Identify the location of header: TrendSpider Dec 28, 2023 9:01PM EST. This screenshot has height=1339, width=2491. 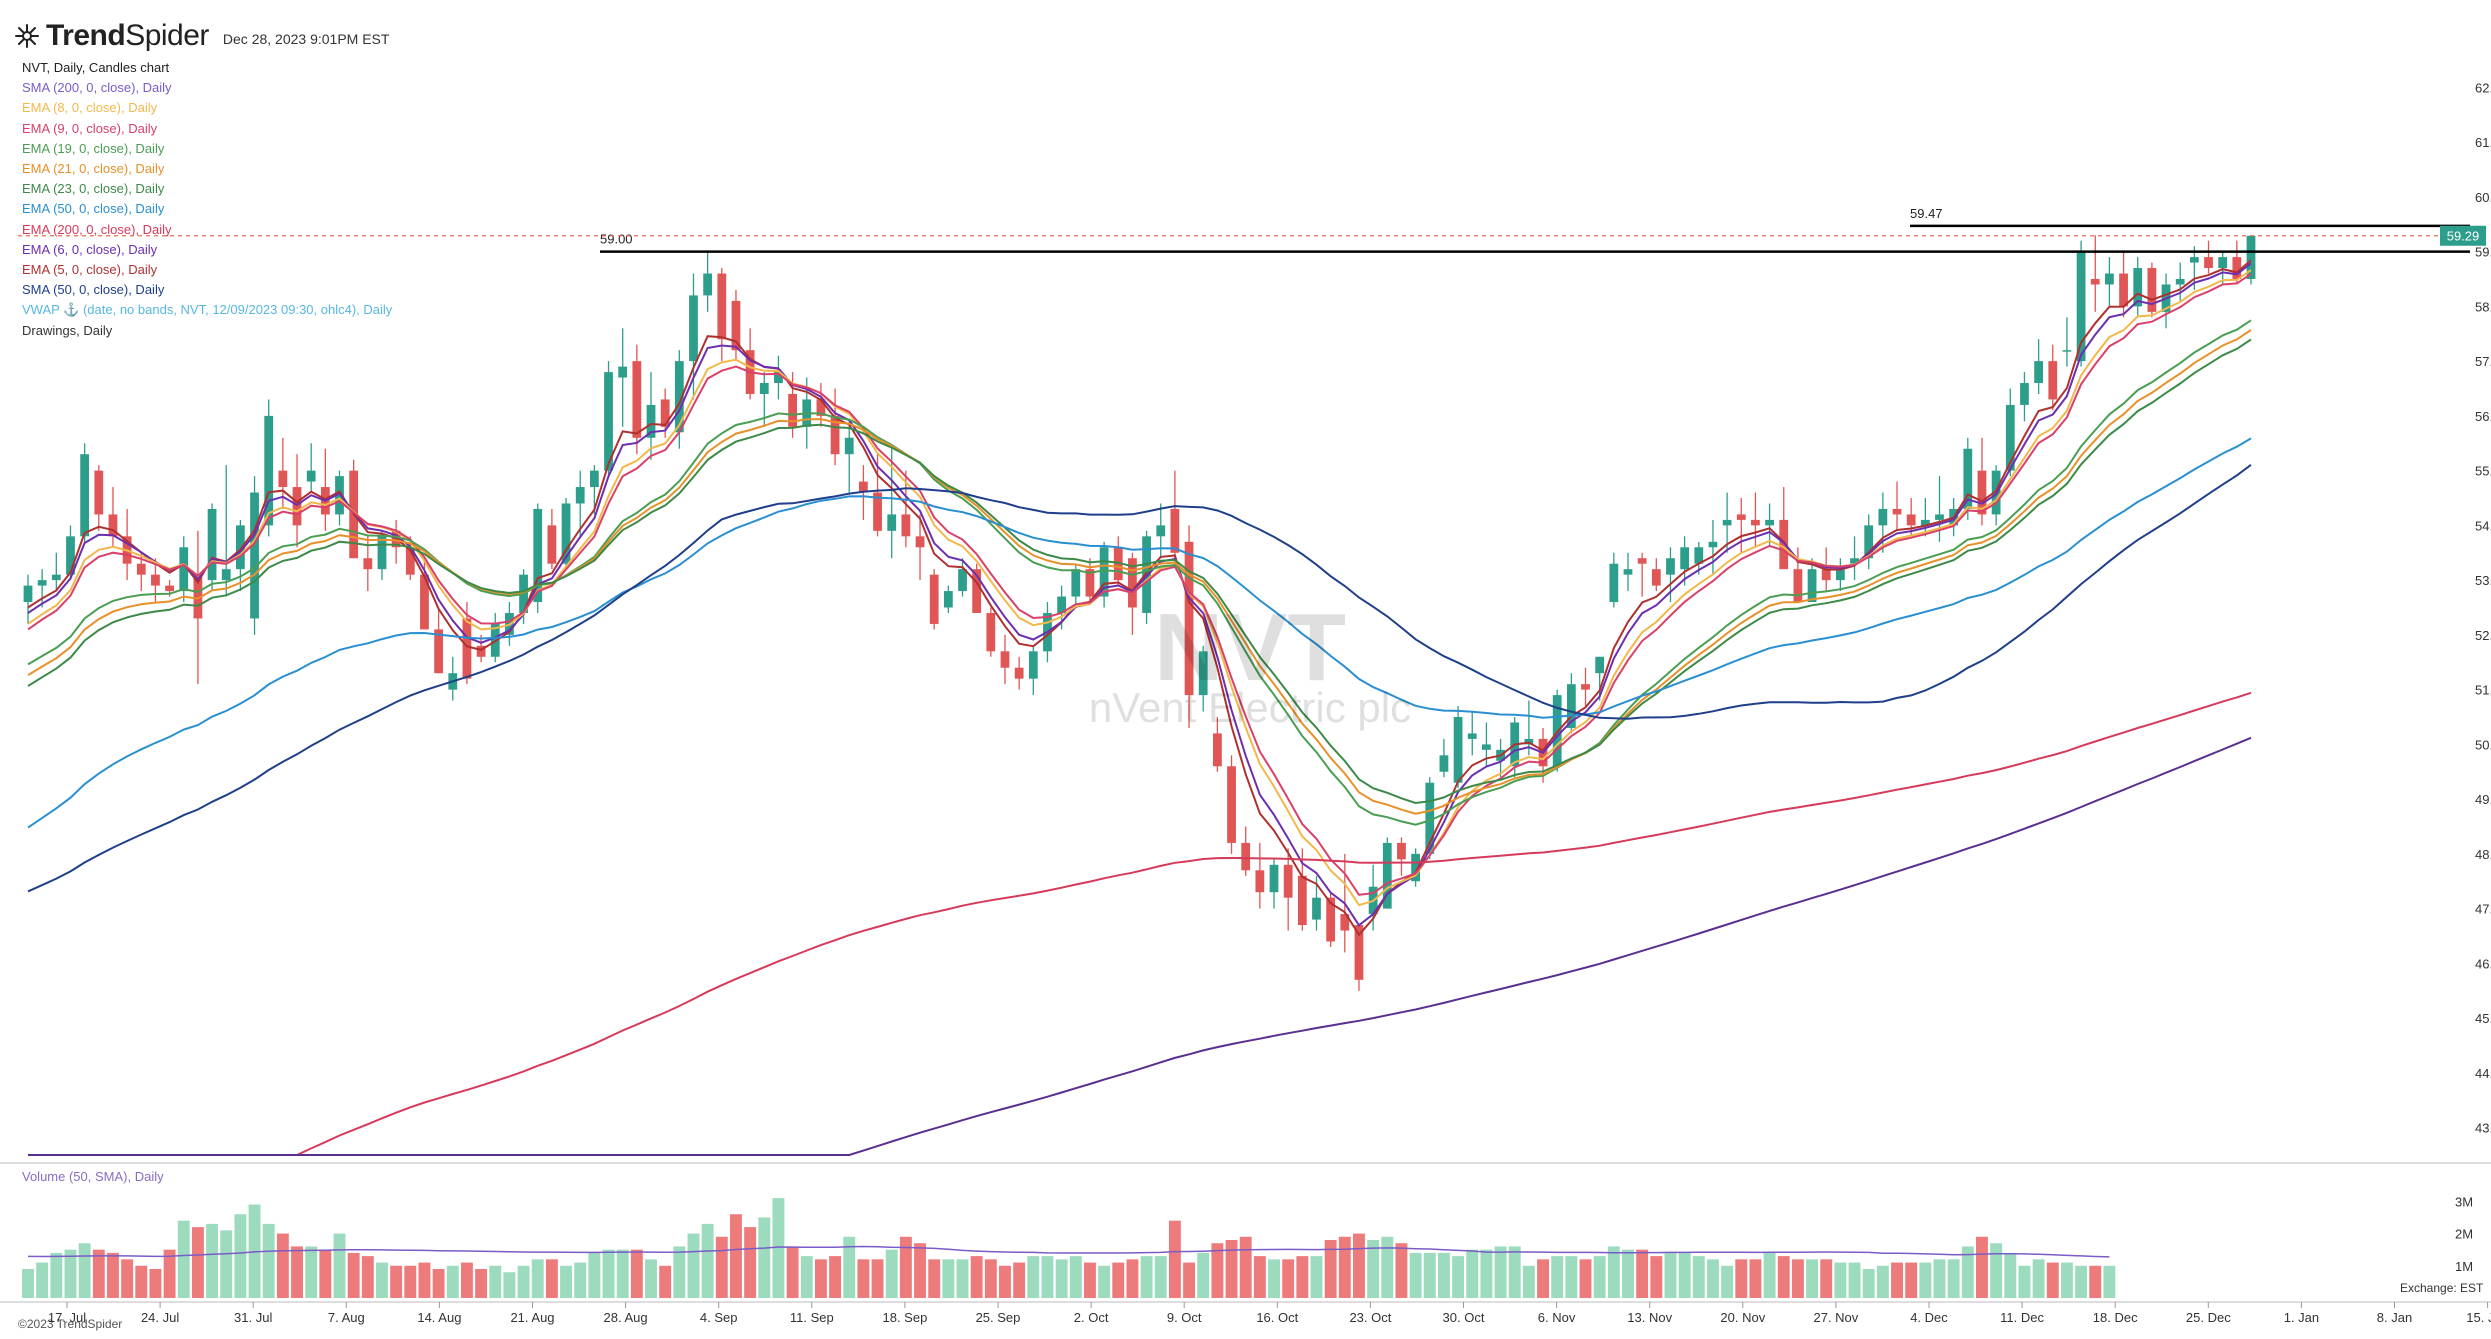
(201, 36).